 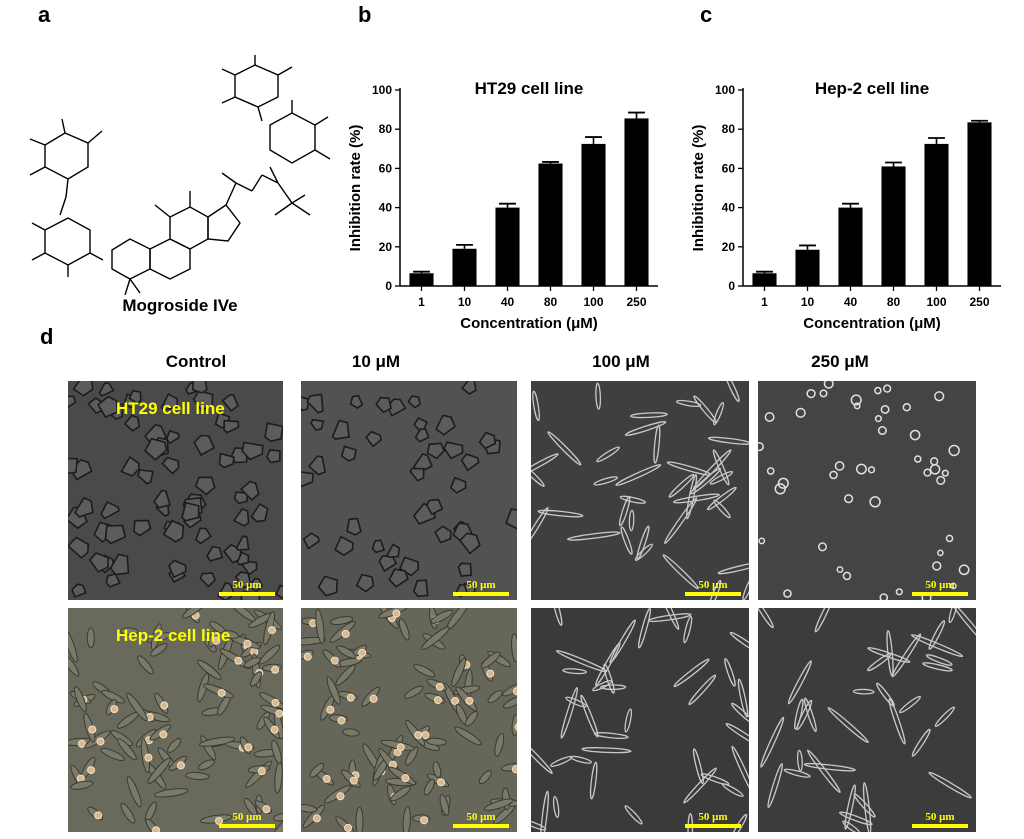 I want to click on x-tick-label: 1, so click(x=764, y=302).